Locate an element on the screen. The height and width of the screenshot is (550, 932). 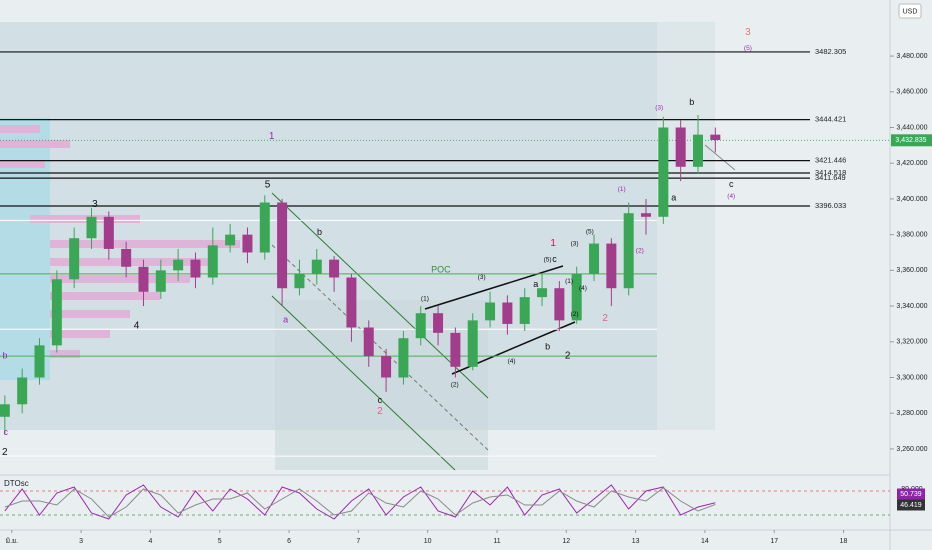
wave-label: (3) is located at coordinates (575, 243).